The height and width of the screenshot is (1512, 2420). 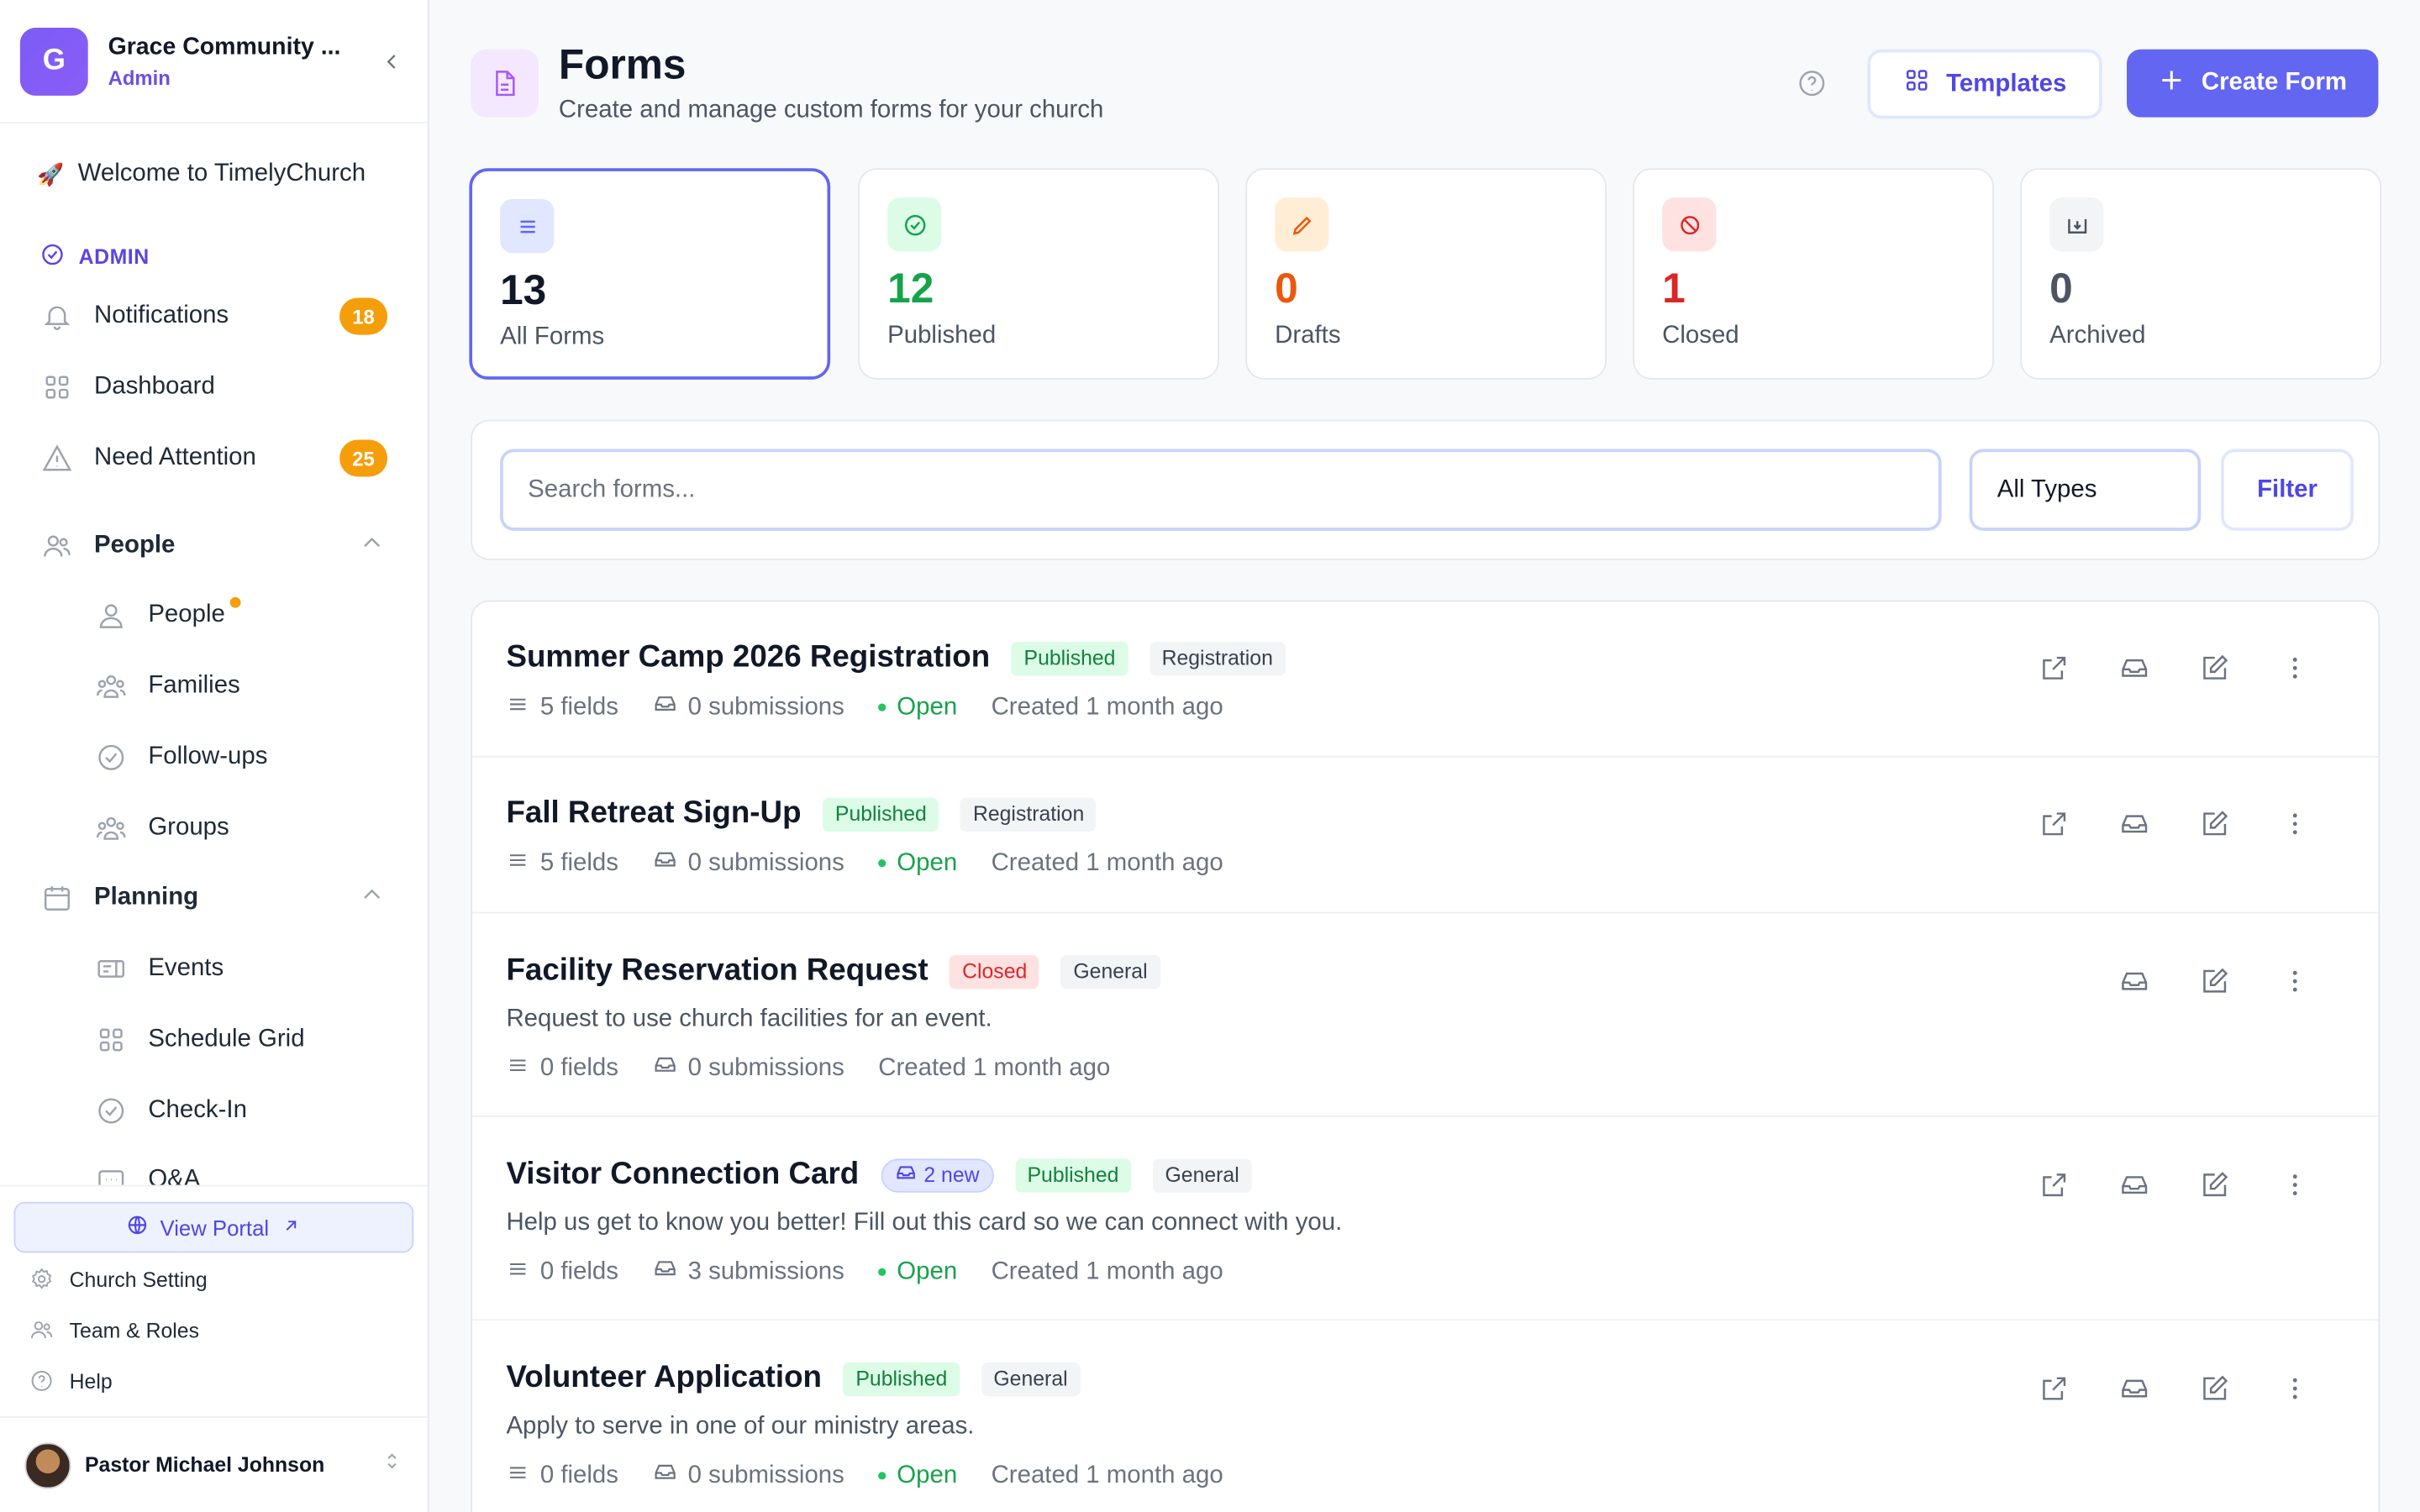 I want to click on create-form-button: Create Form, so click(x=2253, y=83).